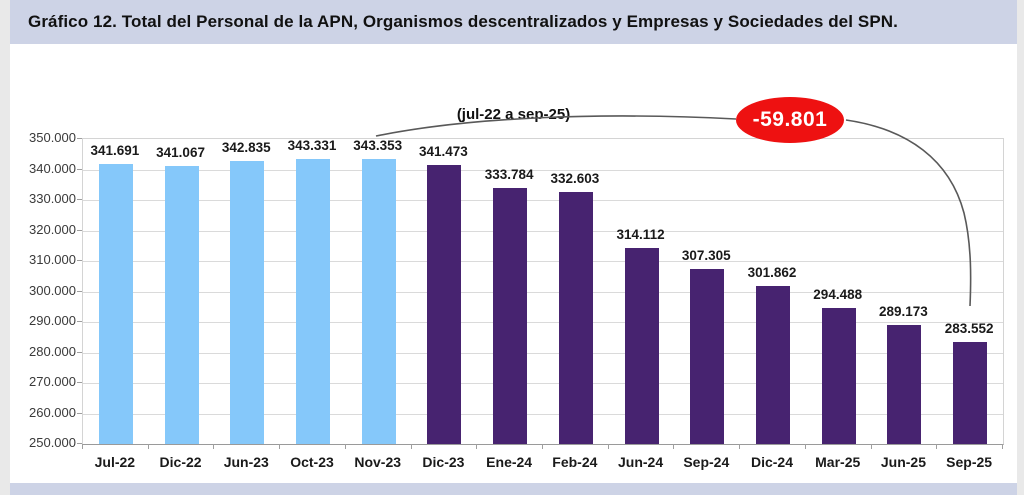 The width and height of the screenshot is (1024, 495). What do you see at coordinates (513, 114) in the screenshot?
I see `chart-subtitle: (jul-22 a sep-25)` at bounding box center [513, 114].